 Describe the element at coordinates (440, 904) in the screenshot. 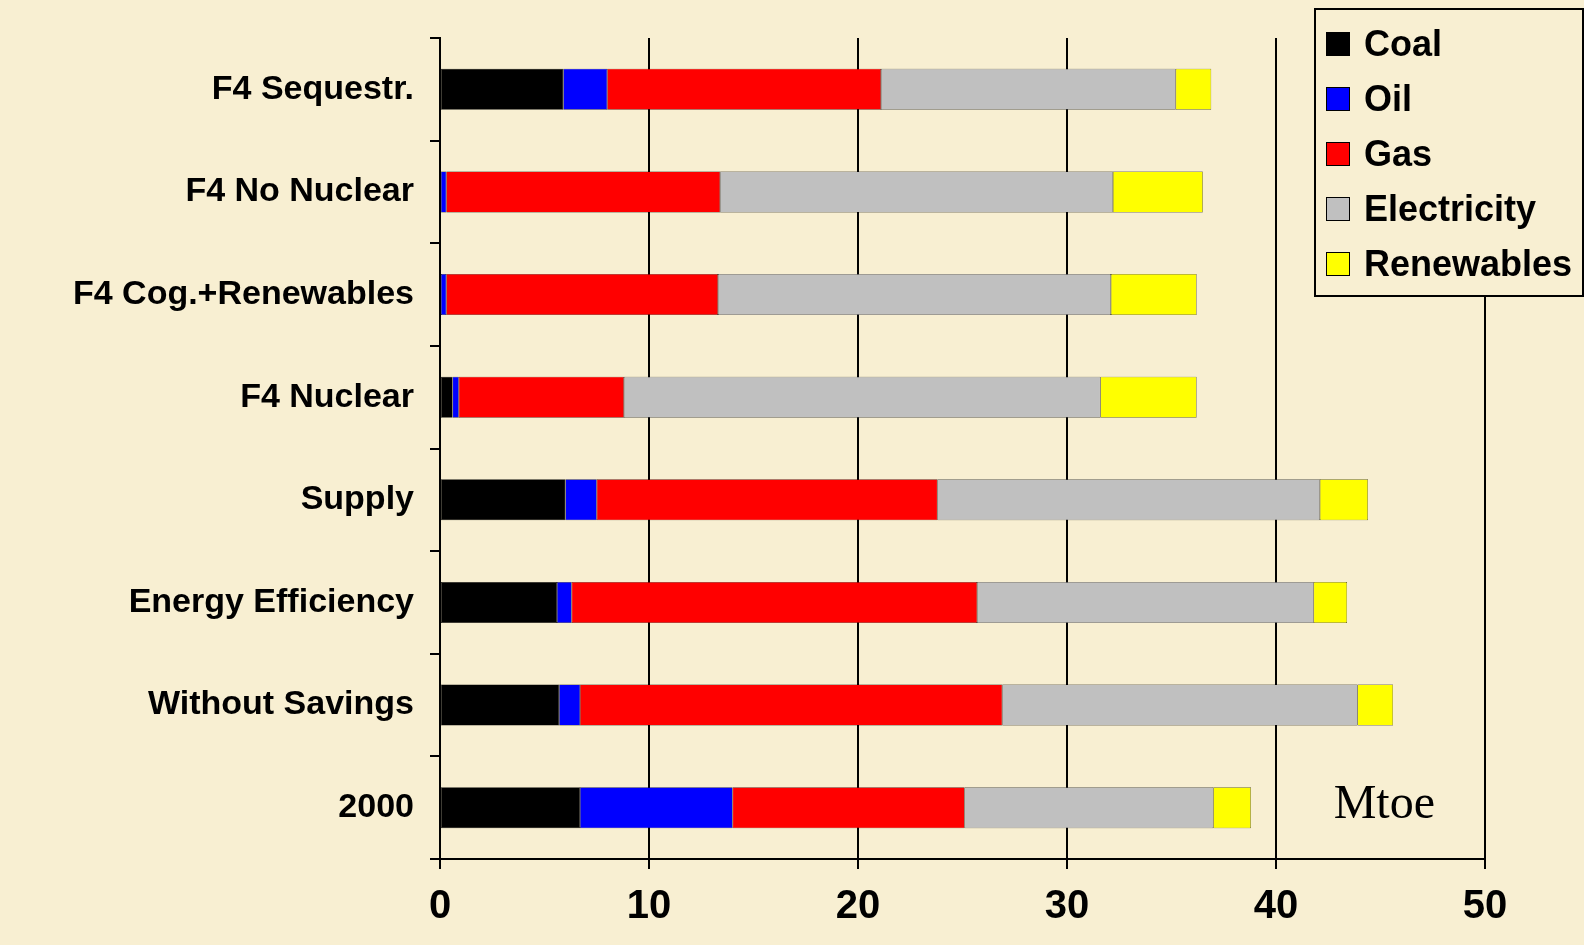

I see `x-tick-label: 0` at that location.